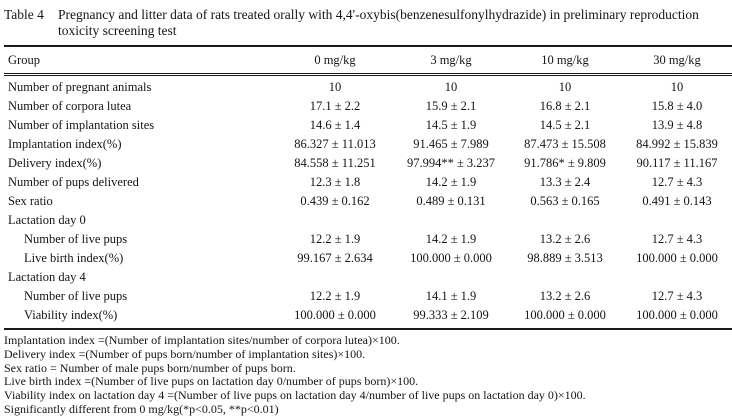  I want to click on cell-value: 15.9 ± 2.1, so click(451, 106).